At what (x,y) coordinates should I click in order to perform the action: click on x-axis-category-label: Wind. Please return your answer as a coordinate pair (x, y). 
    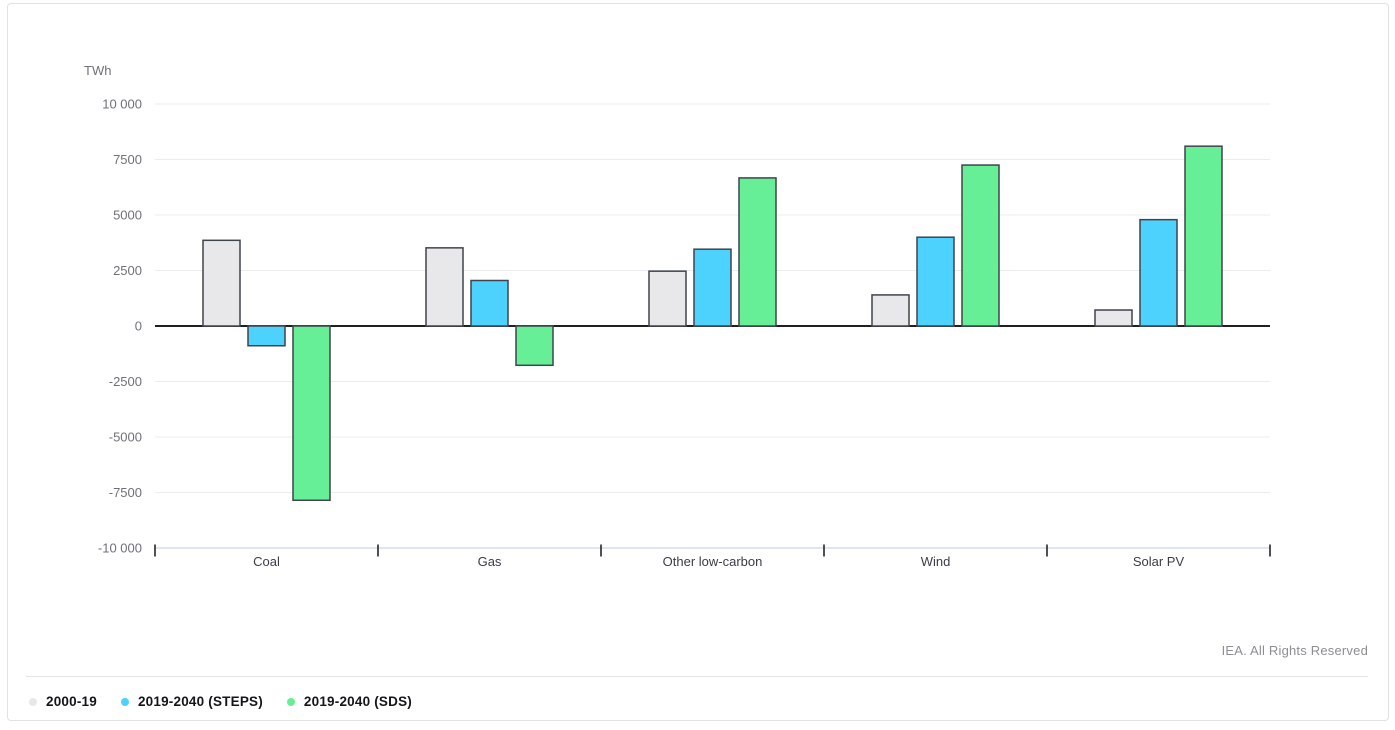
    Looking at the image, I should click on (936, 561).